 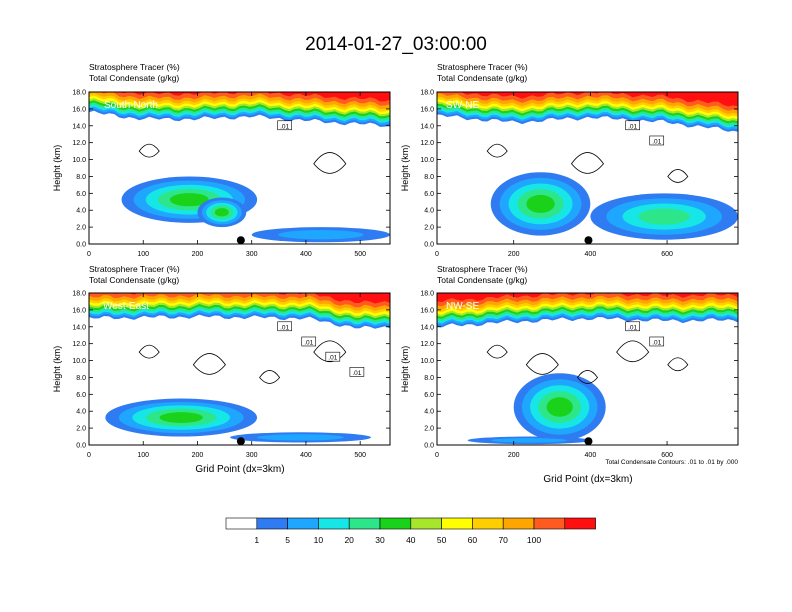 I want to click on y-tick-label: 16.0, so click(x=79, y=310).